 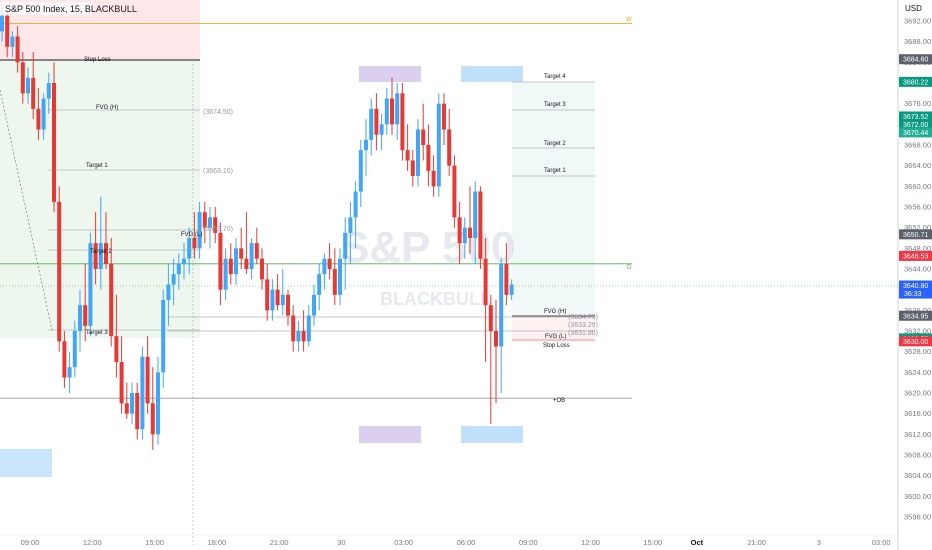 What do you see at coordinates (917, 496) in the screenshot?
I see `price-tick: 3600.00` at bounding box center [917, 496].